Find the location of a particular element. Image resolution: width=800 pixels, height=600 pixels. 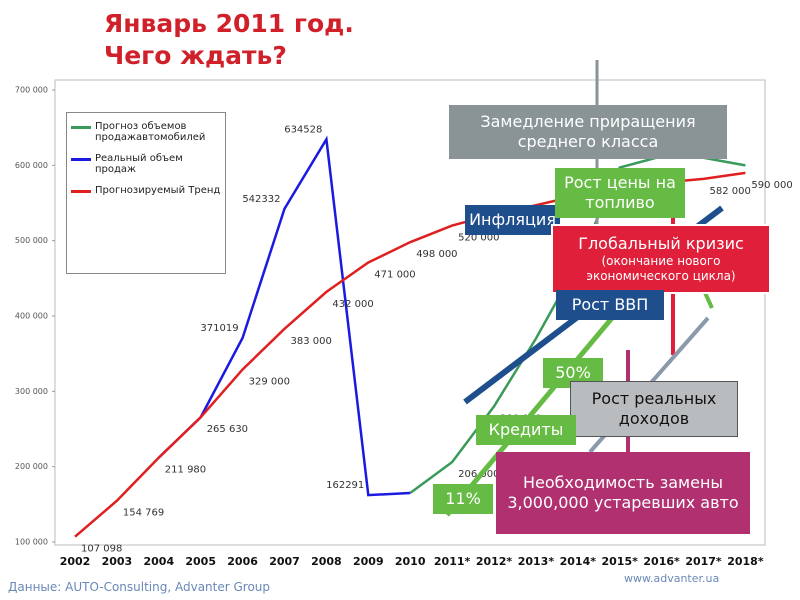

x-tick-label: 2011* is located at coordinates (452, 561).